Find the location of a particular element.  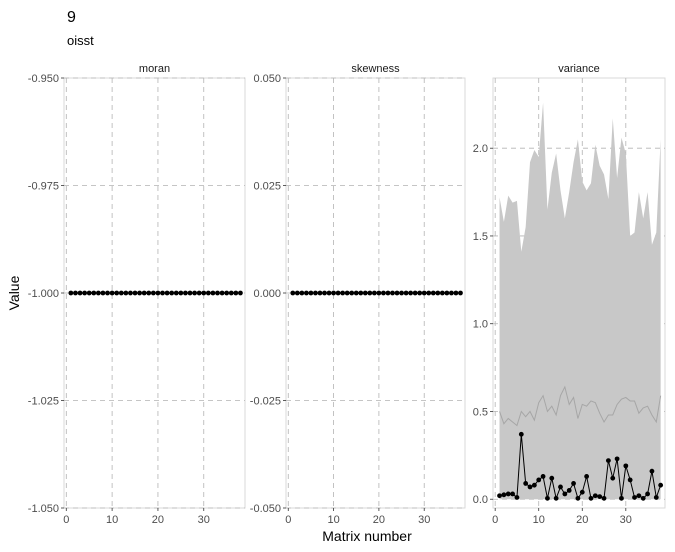

strip-label-moran: moran is located at coordinates (154, 69).